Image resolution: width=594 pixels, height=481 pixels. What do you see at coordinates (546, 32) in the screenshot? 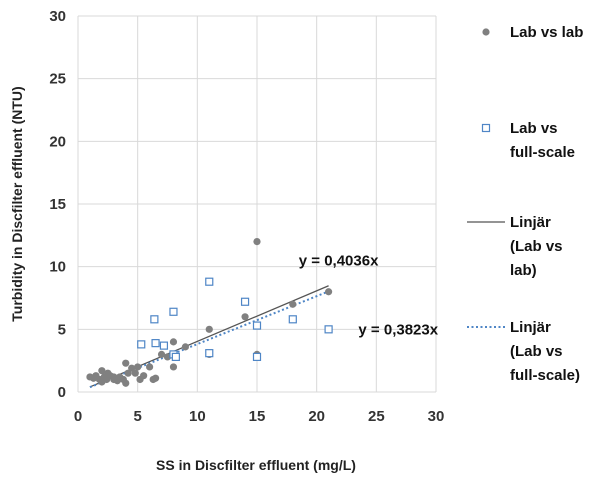
I see `legend-label: Lab vs lab` at bounding box center [546, 32].